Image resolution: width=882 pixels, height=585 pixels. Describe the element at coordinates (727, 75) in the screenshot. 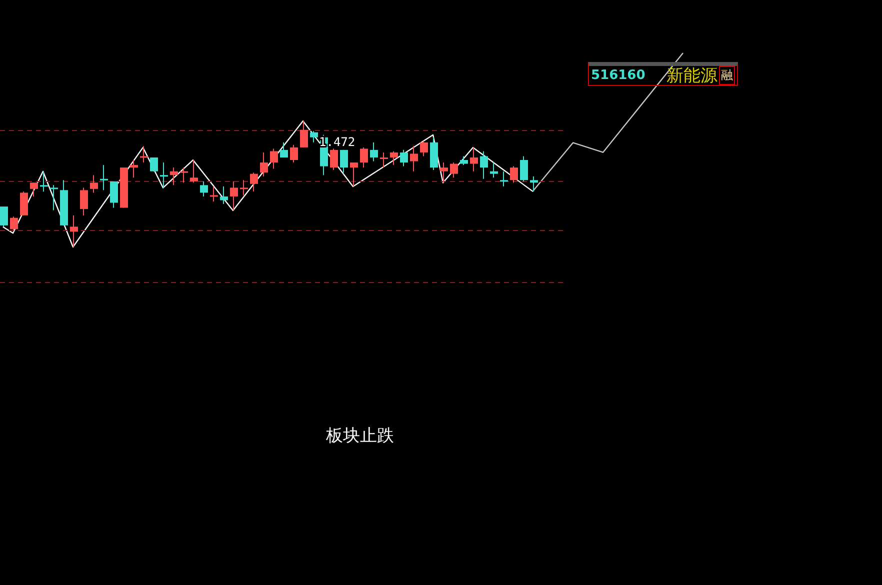

I see `text: 融` at that location.